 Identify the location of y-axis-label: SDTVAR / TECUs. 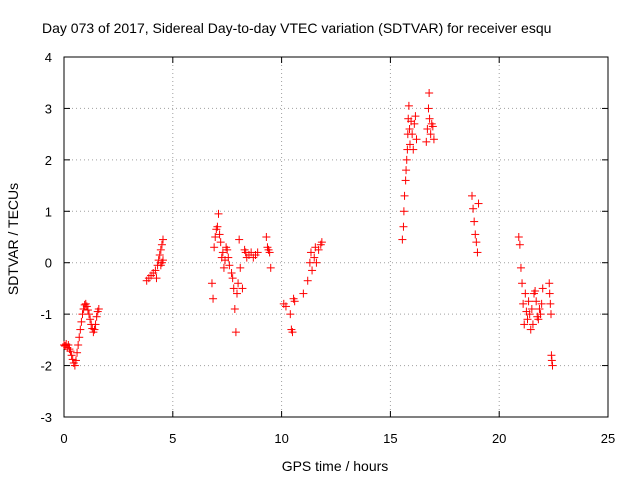
(13, 239).